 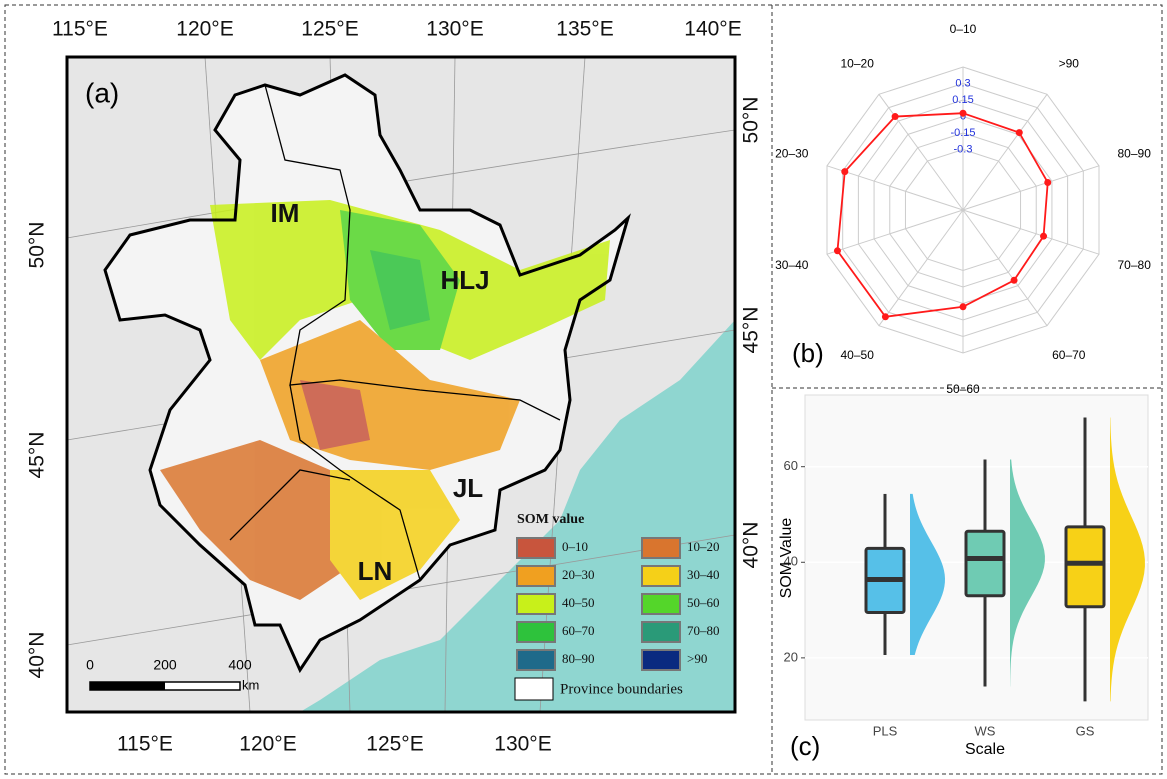 I want to click on x-tick-label: WS, so click(x=985, y=730).